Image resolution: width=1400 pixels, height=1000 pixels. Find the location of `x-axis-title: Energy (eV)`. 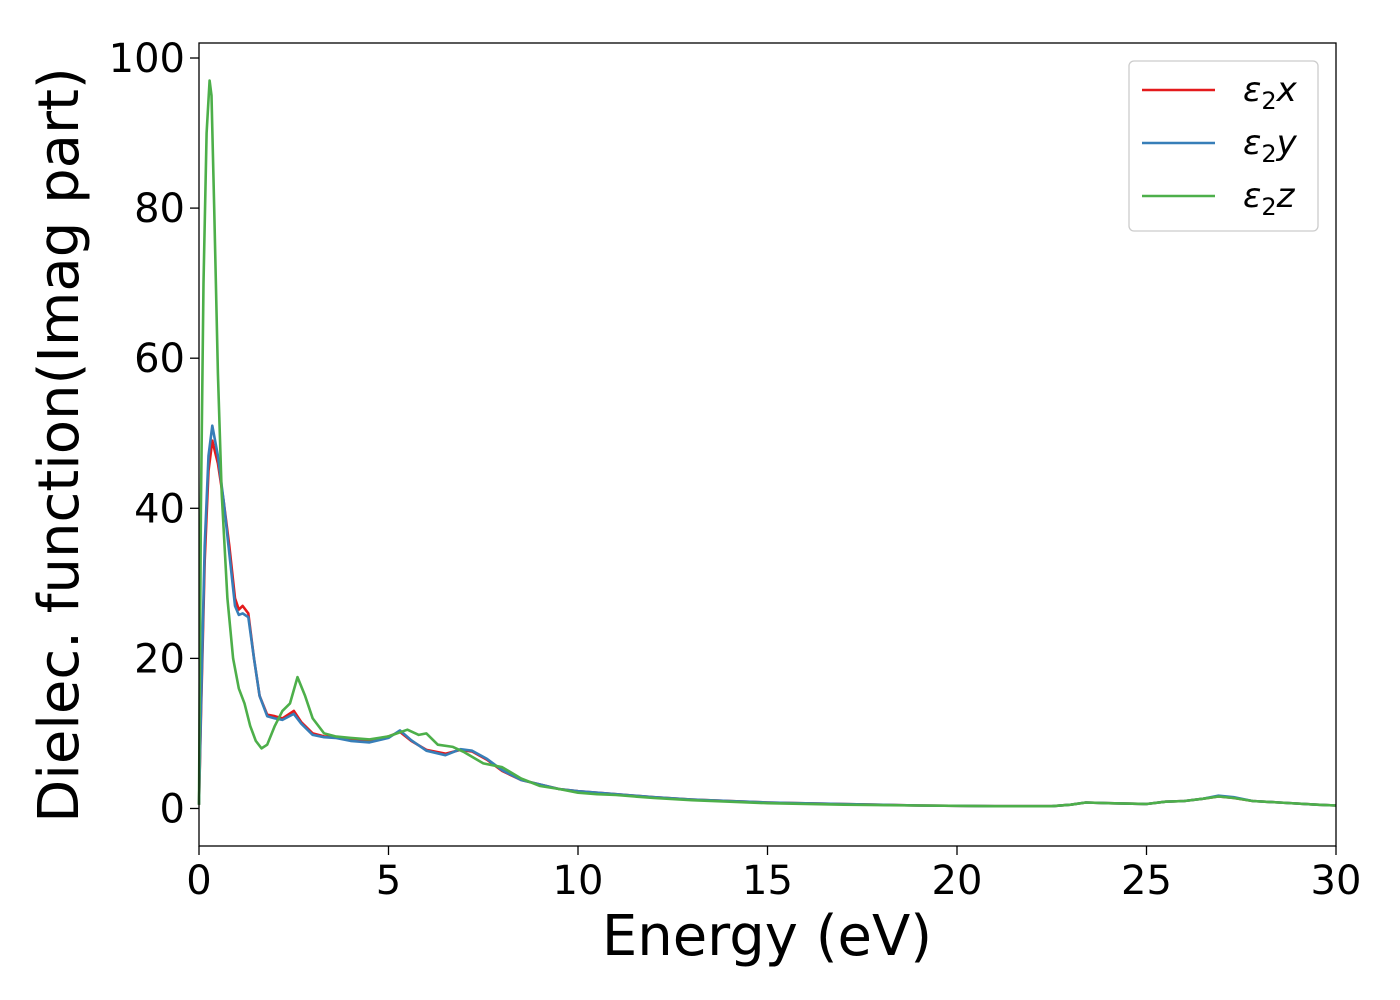

x-axis-title: Energy (eV) is located at coordinates (767, 936).